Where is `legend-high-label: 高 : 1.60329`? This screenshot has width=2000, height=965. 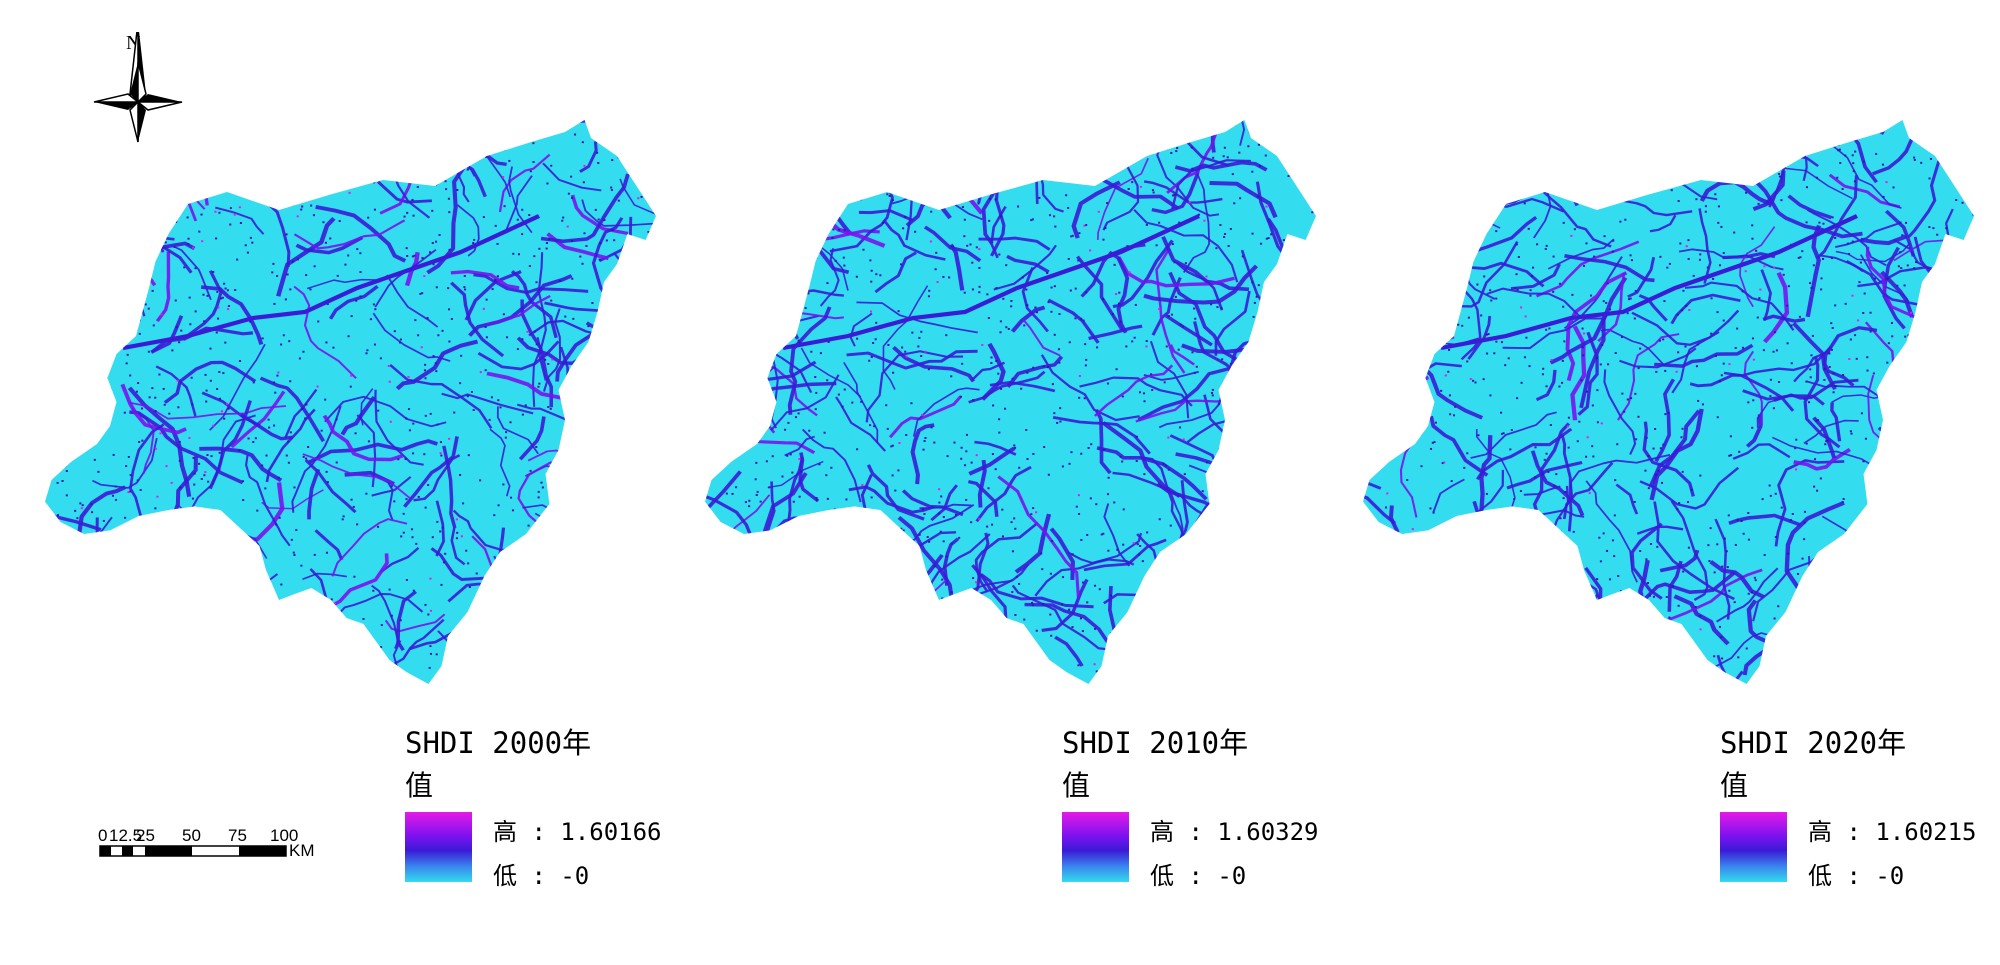
legend-high-label: 高 : 1.60329 is located at coordinates (1234, 832).